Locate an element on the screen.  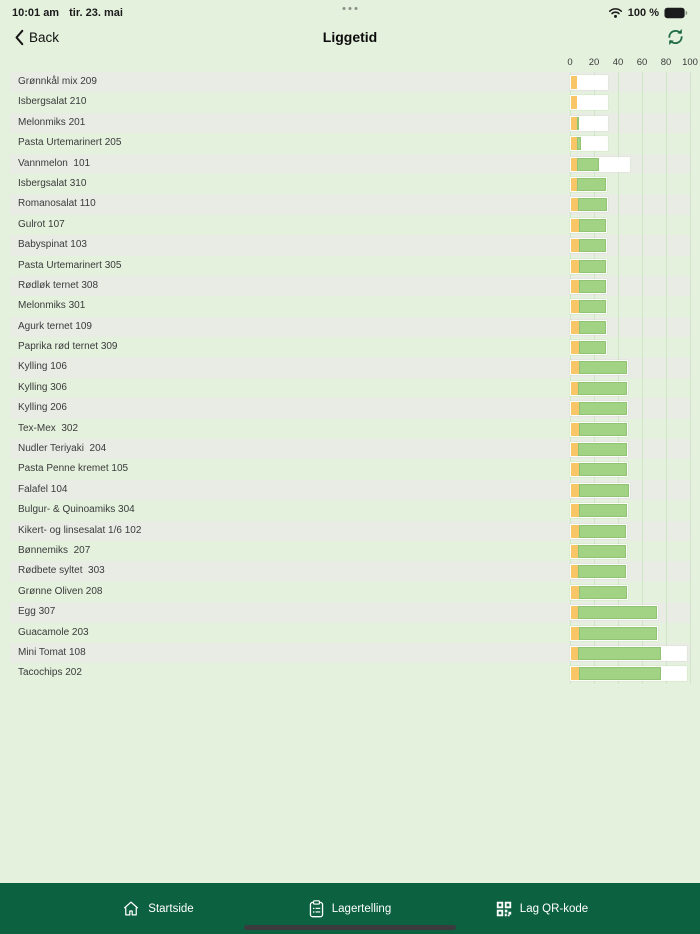
row-label: Nudler Teriyaki 204 is located at coordinates (62, 449).